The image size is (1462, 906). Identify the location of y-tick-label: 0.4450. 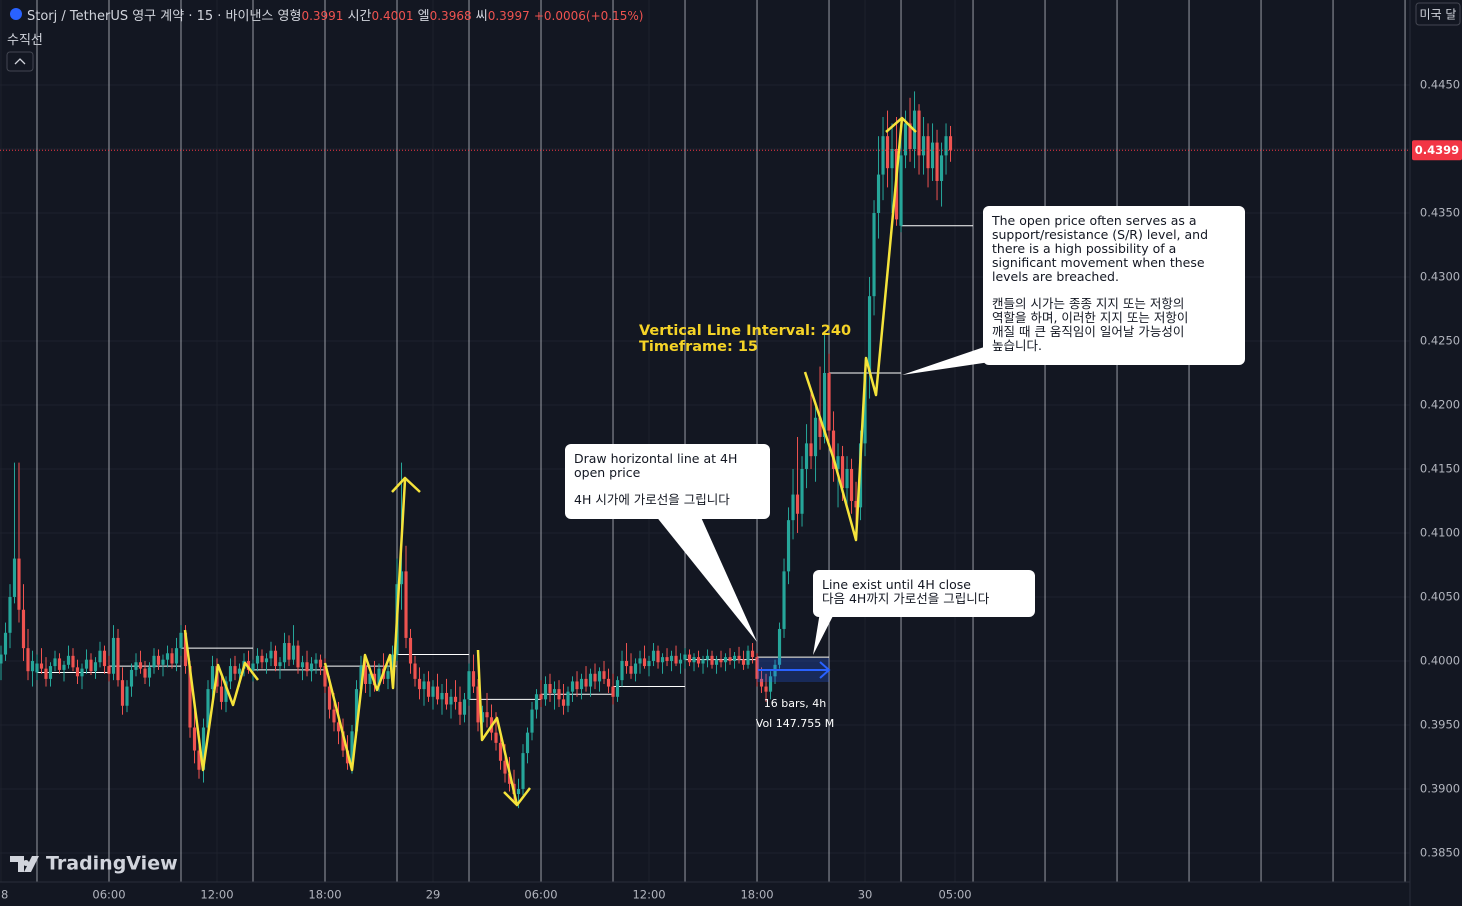
(1440, 84).